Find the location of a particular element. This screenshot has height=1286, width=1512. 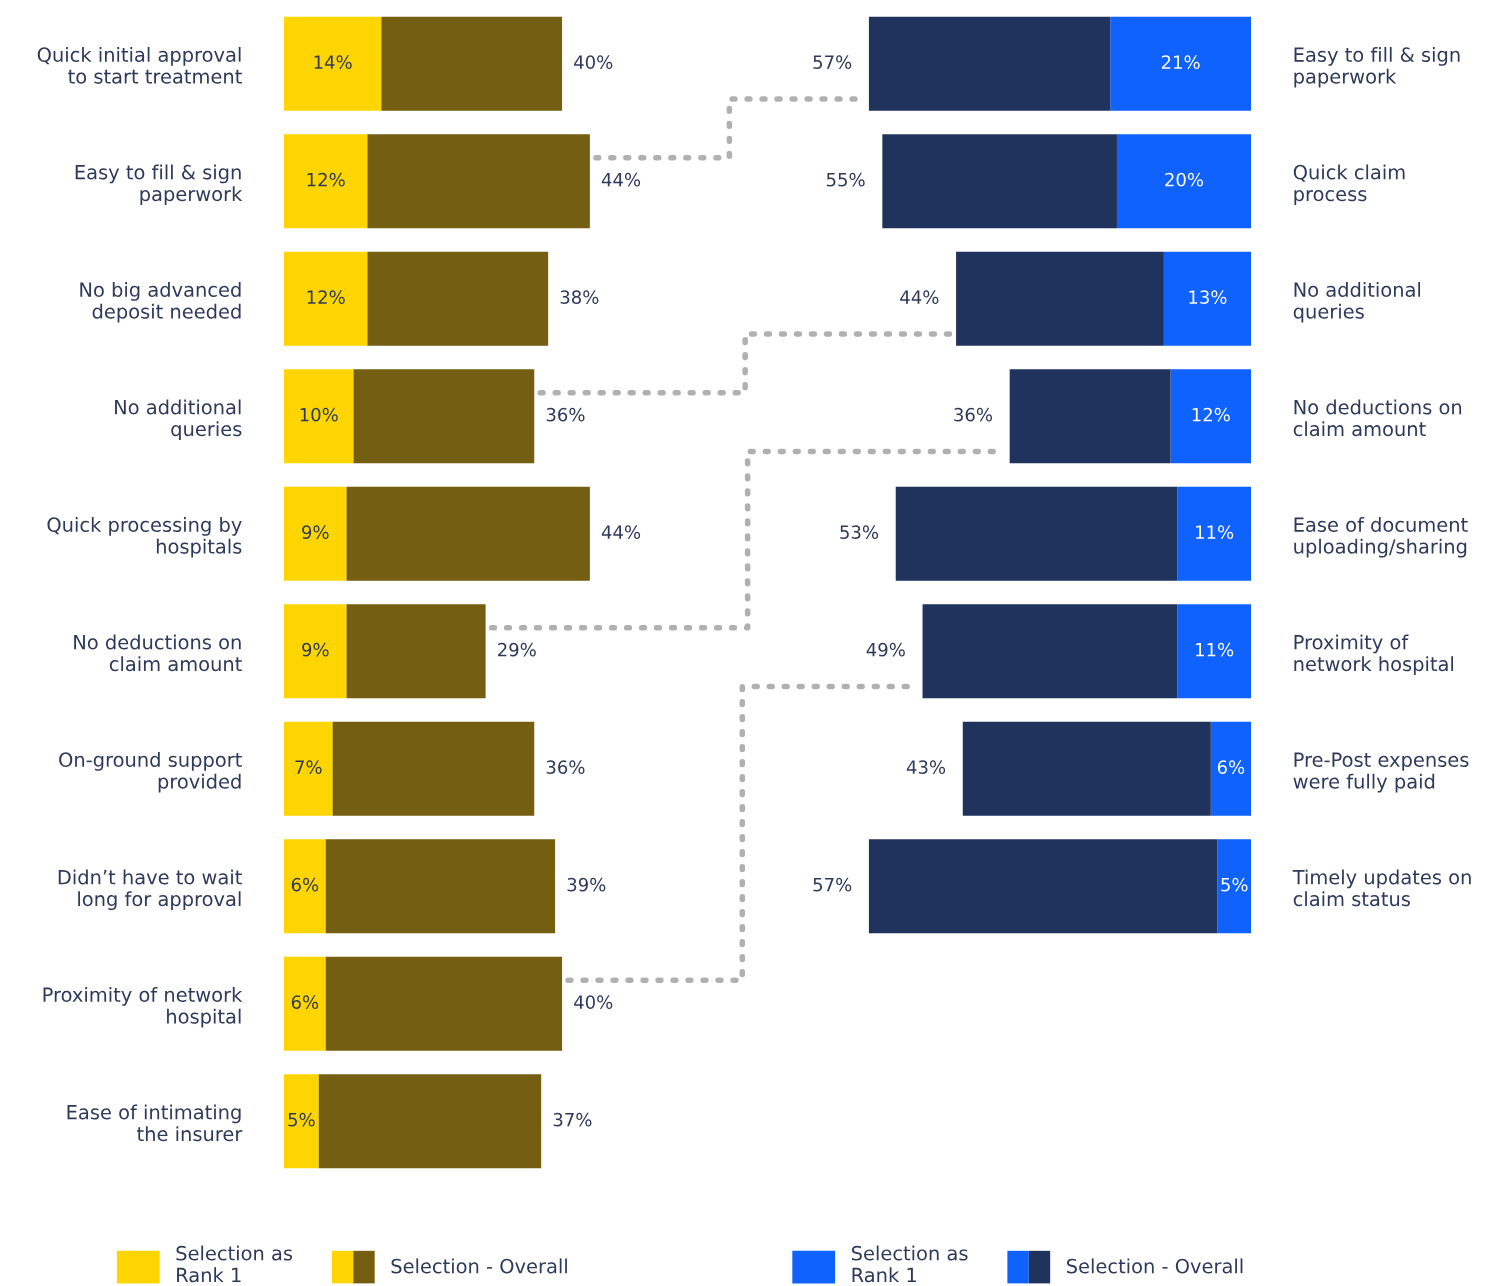

data-label: 20% is located at coordinates (1184, 179).